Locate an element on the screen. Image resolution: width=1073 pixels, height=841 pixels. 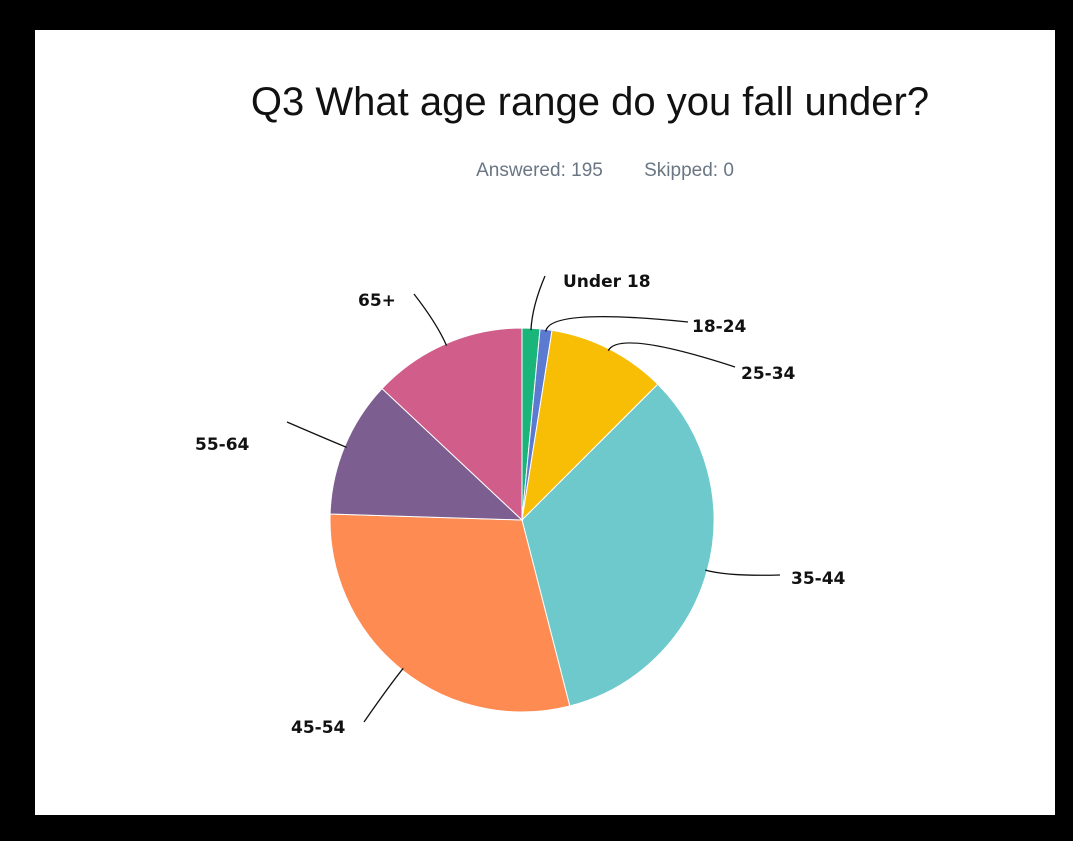
leader-line-65- is located at coordinates (430, 319).